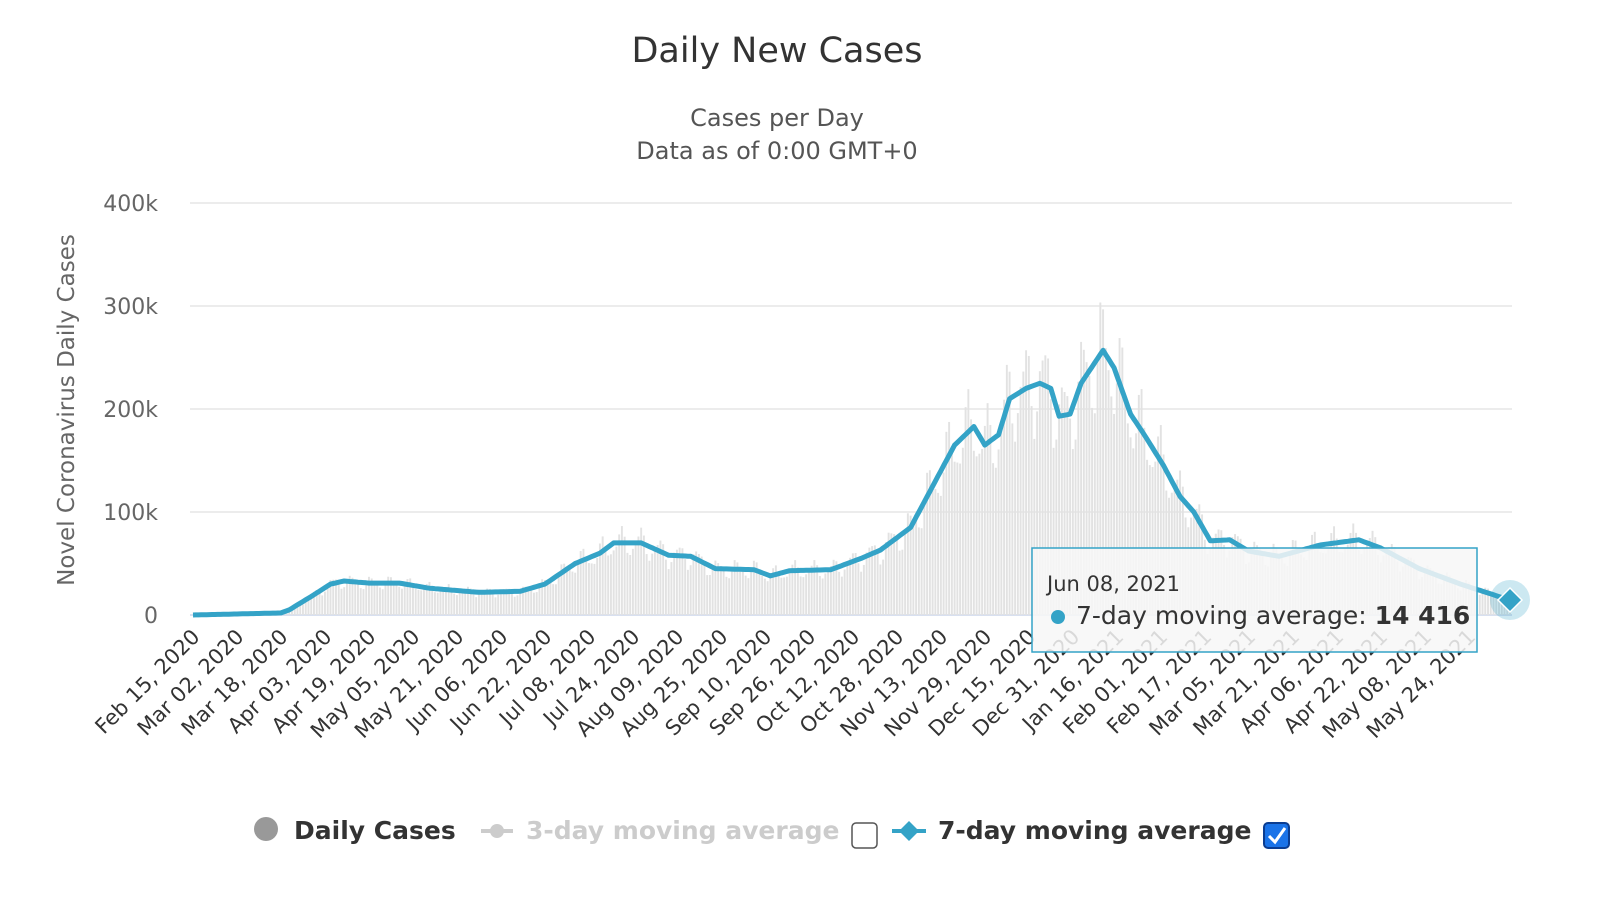  I want to click on legend-label-7day: 7-day moving average, so click(1094, 830).